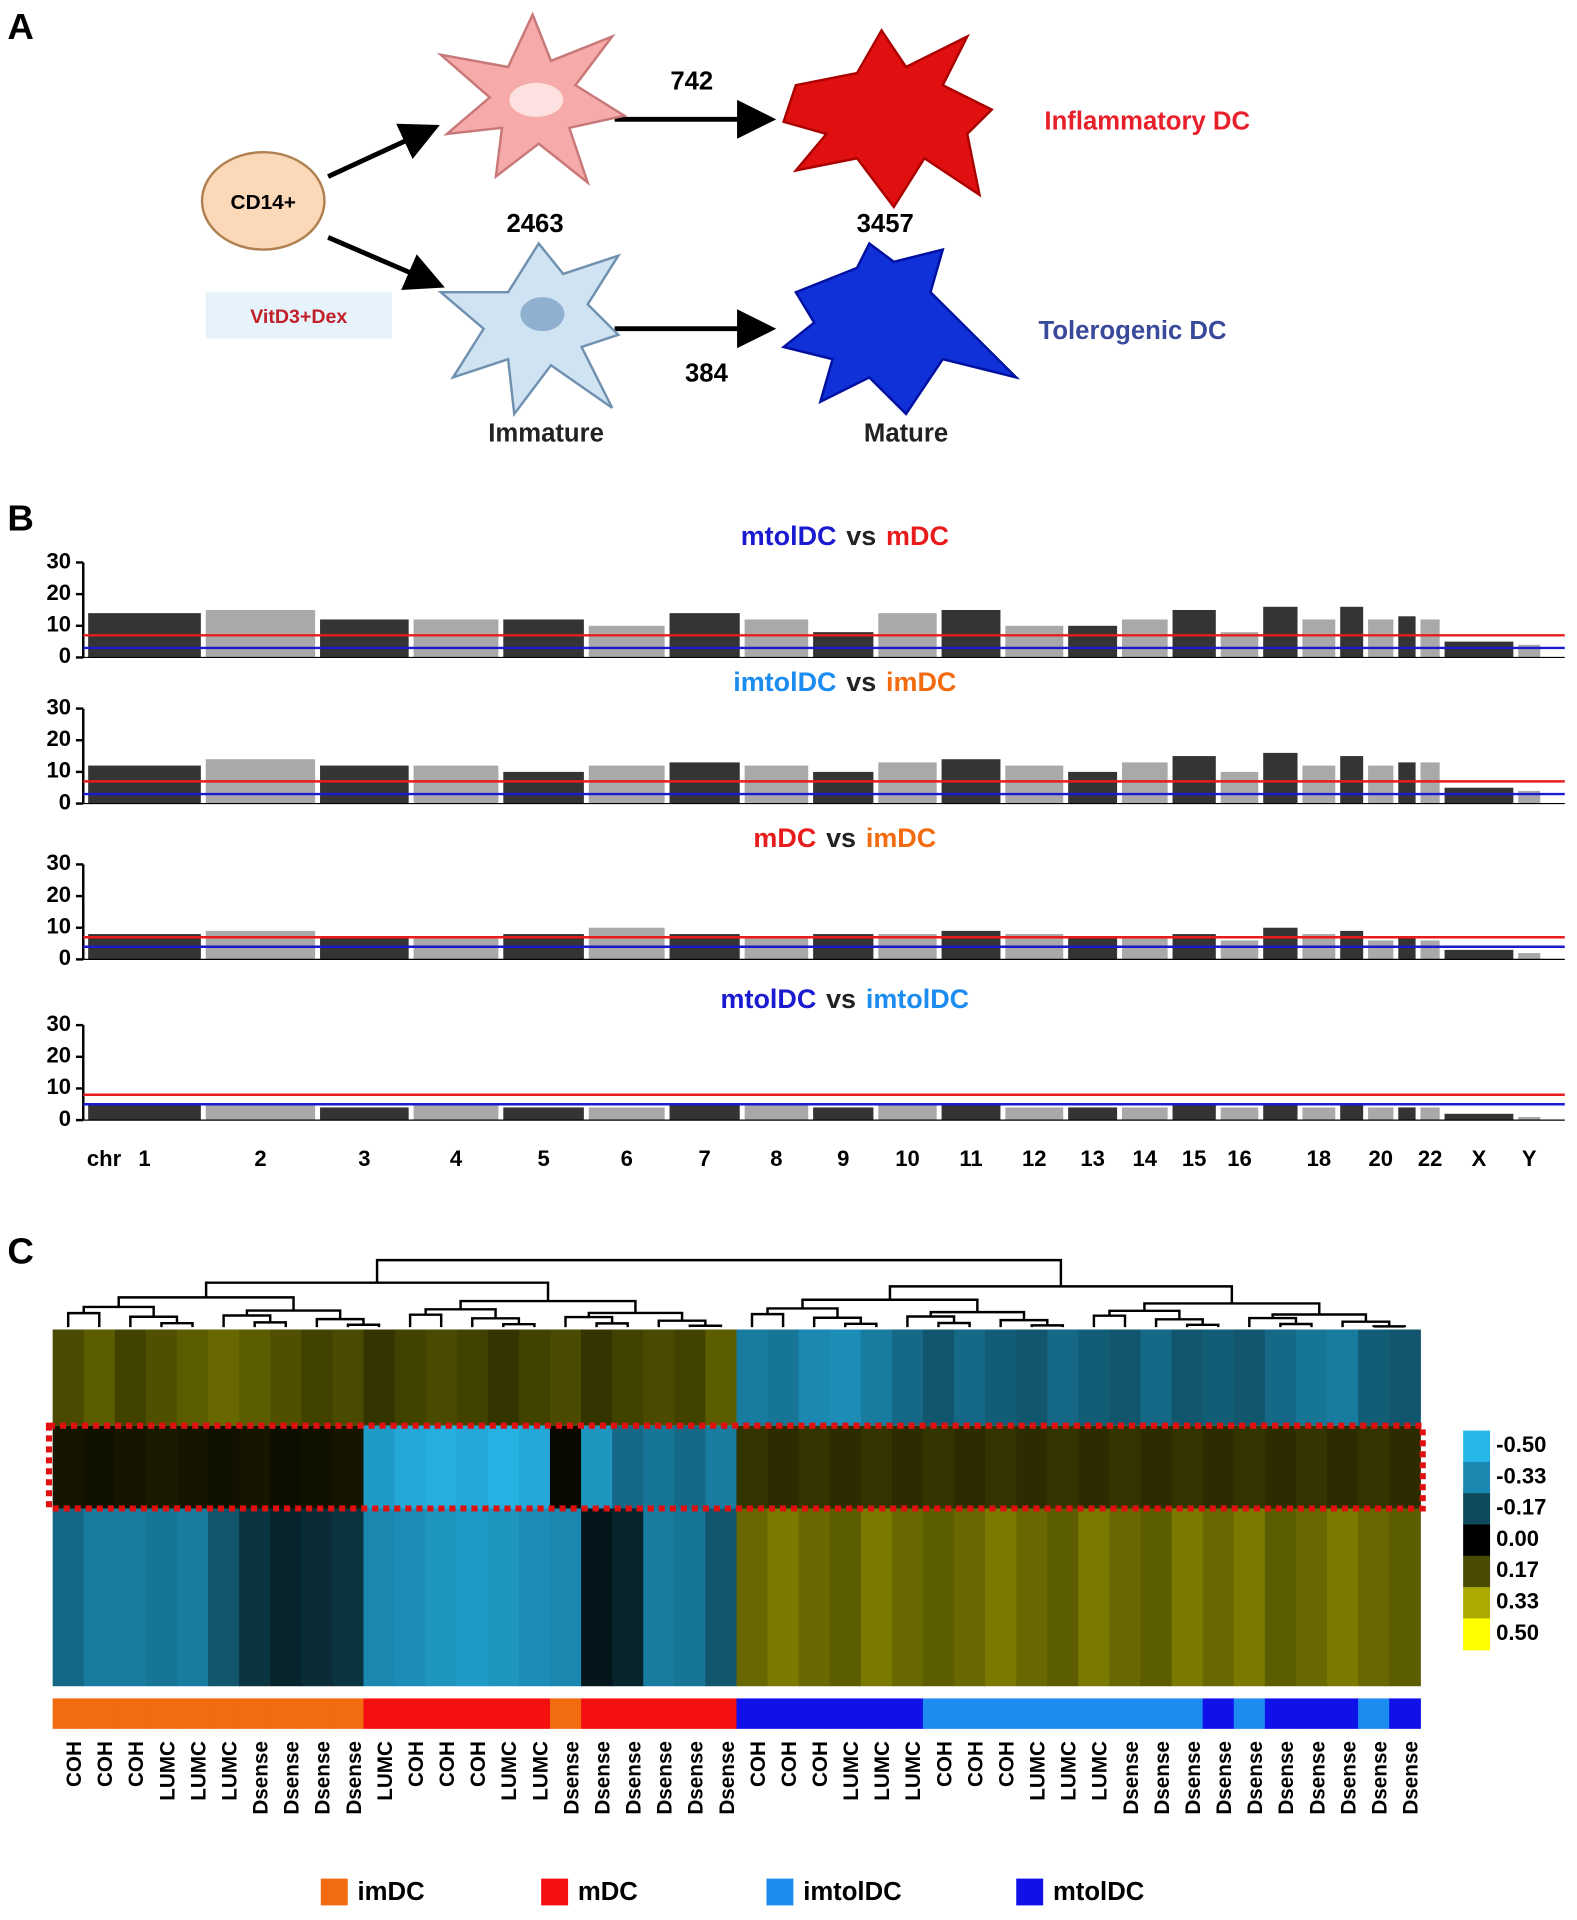 This screenshot has height=1920, width=1577. What do you see at coordinates (852, 1892) in the screenshot?
I see `legend-label: imtolDC` at bounding box center [852, 1892].